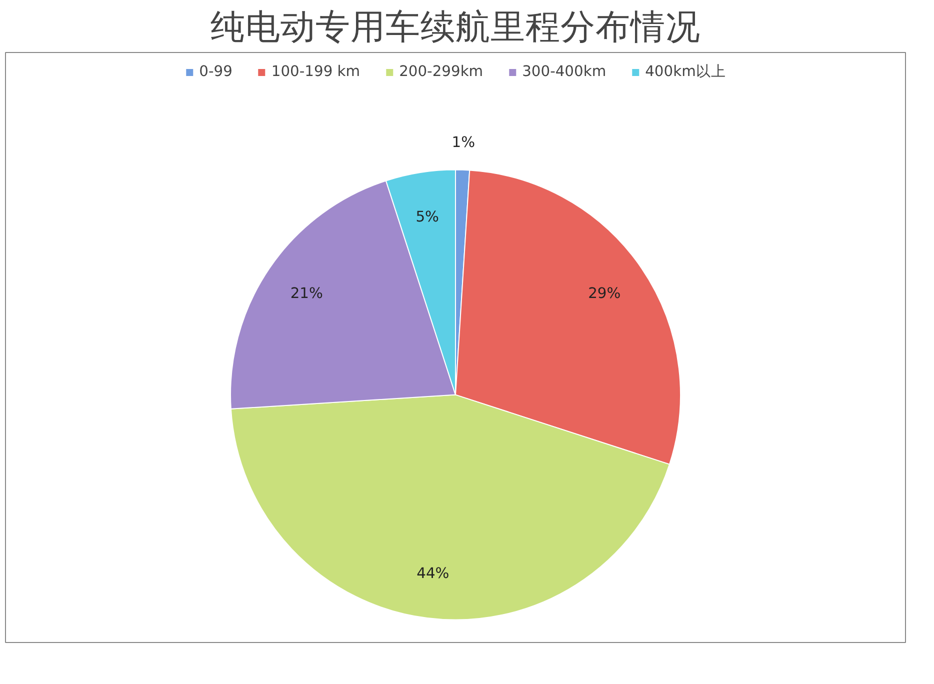  What do you see at coordinates (464, 143) in the screenshot?
I see `data-label: 1%` at bounding box center [464, 143].